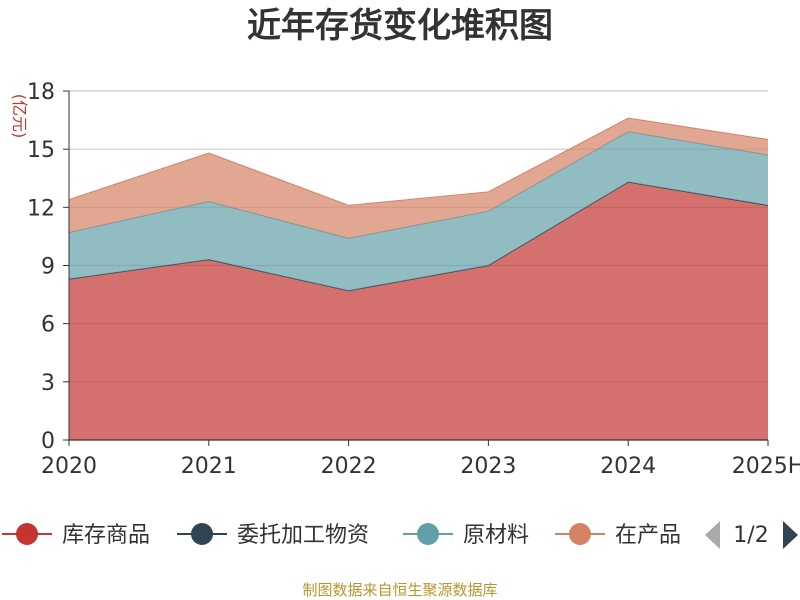 This screenshot has width=800, height=600. I want to click on y-axis-label: (亿元), so click(19, 116).